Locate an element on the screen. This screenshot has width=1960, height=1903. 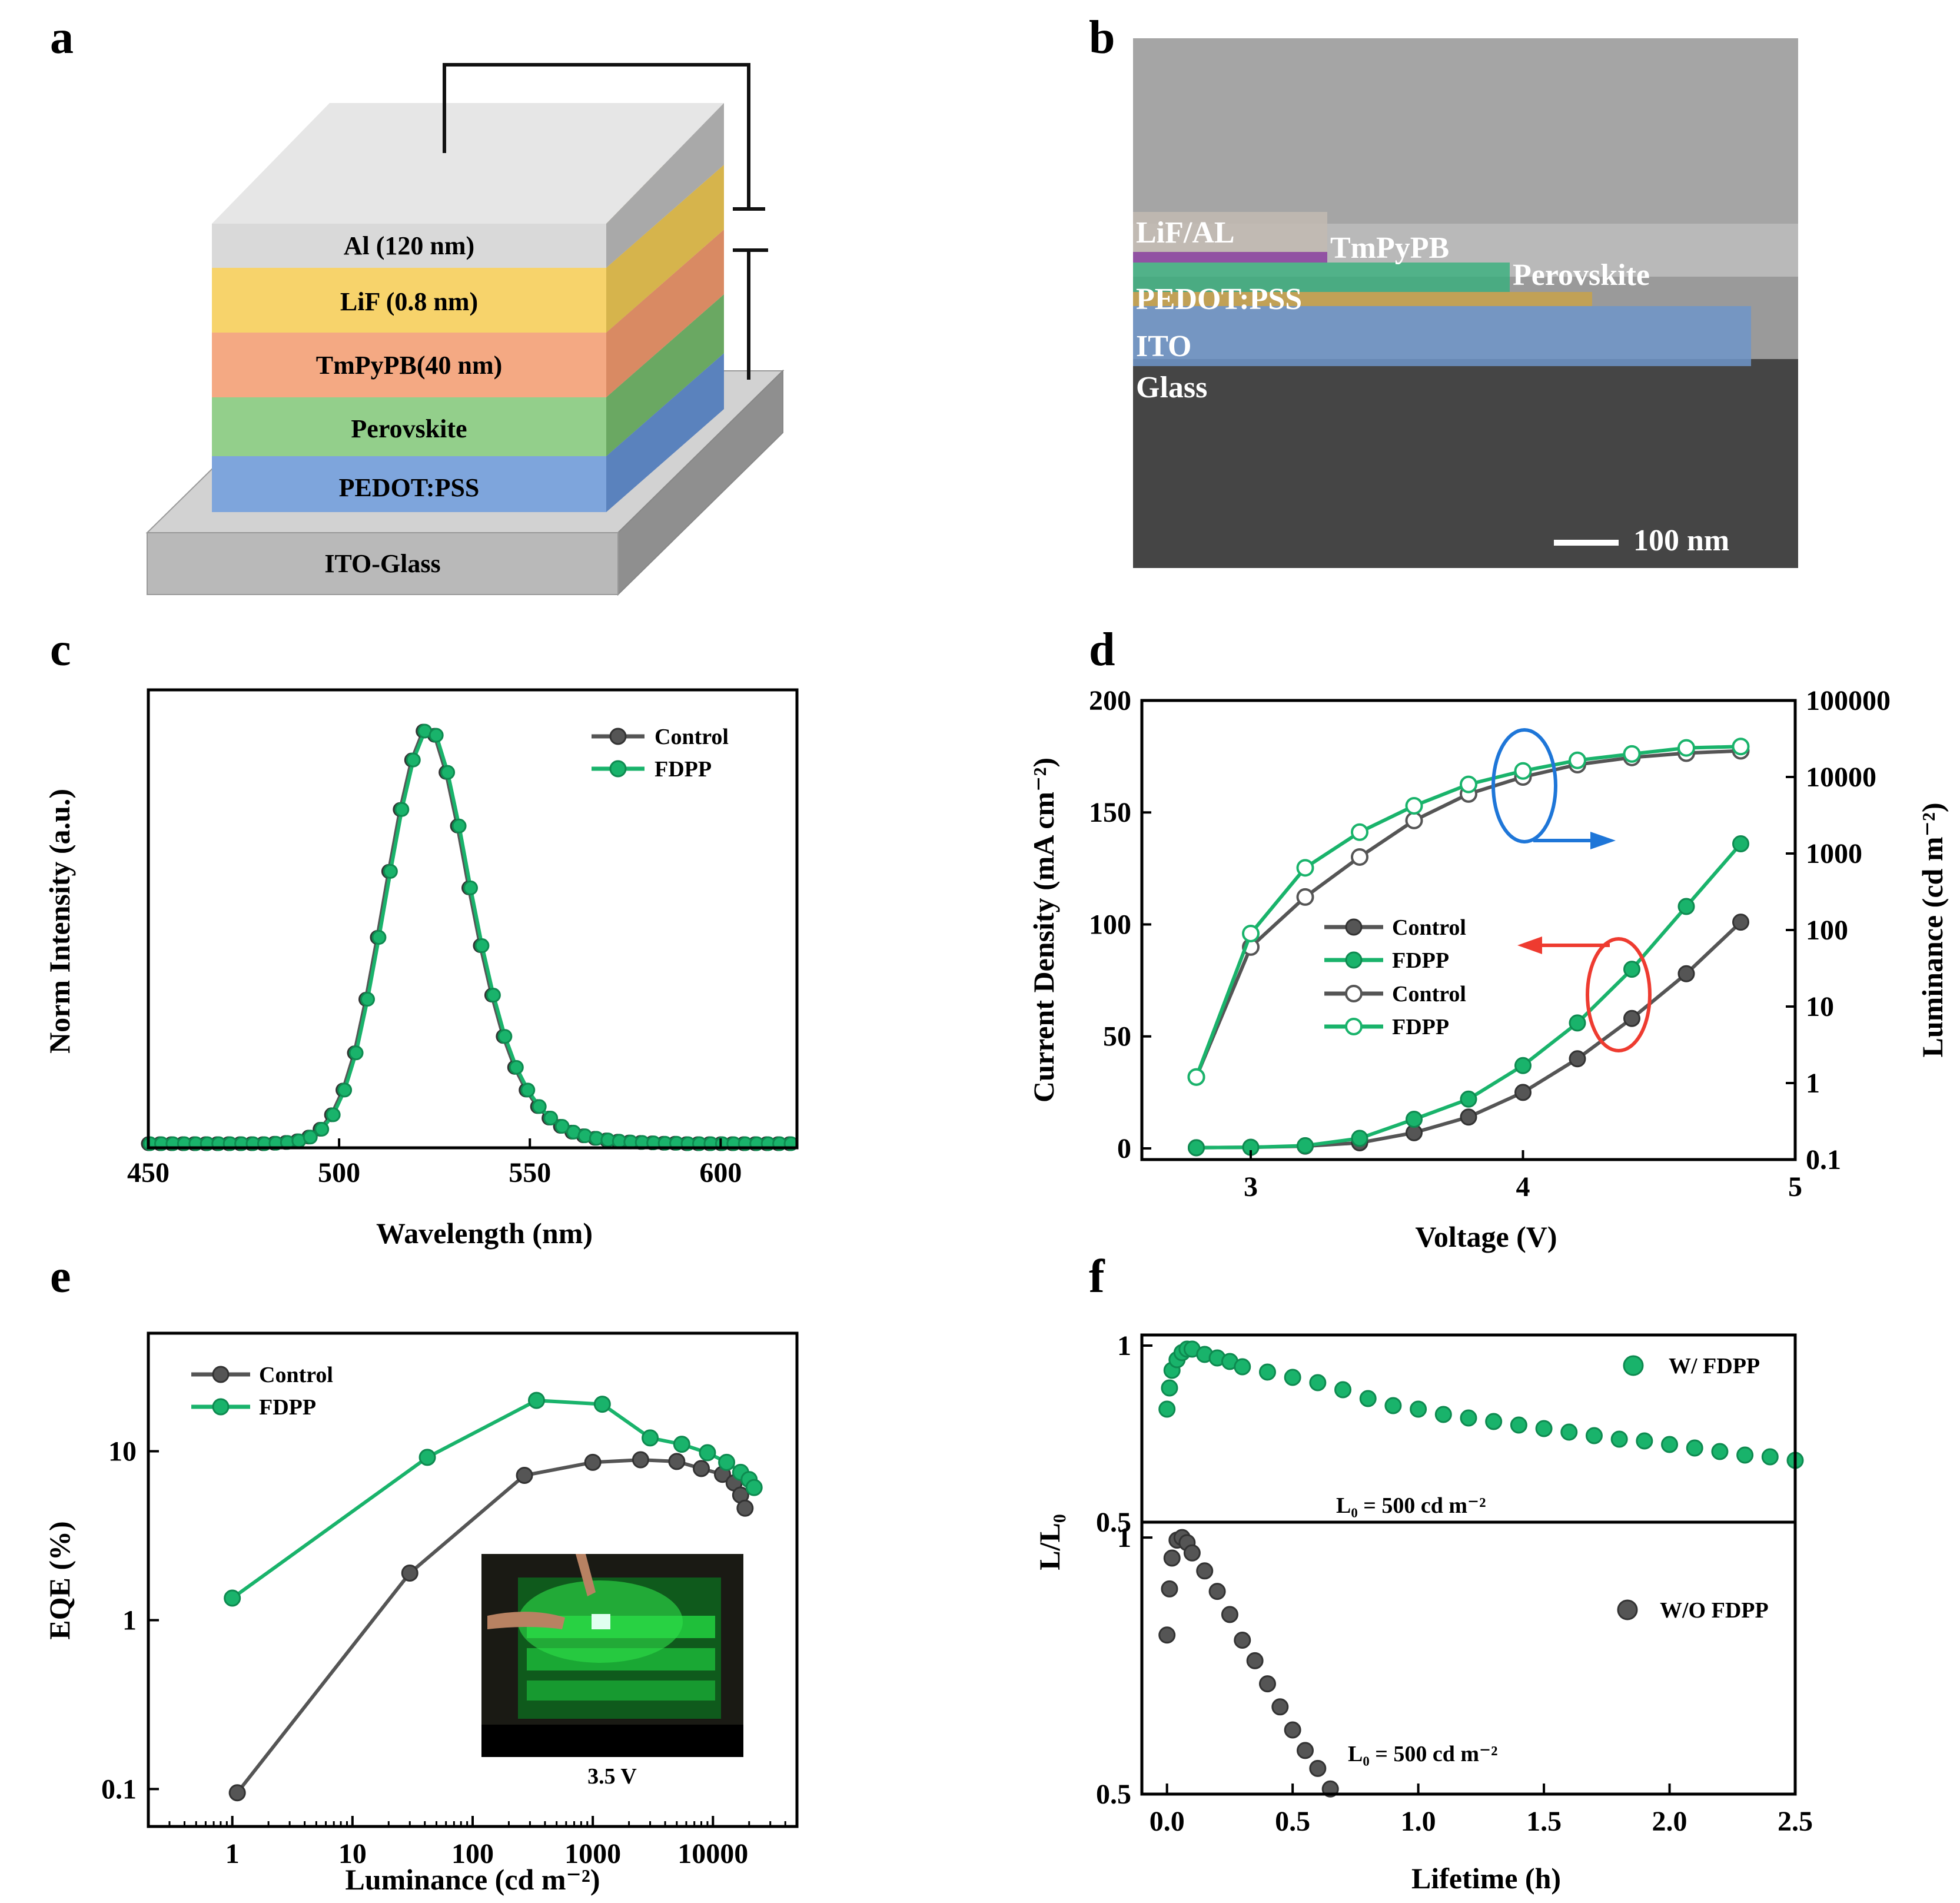
panel-c-legend-control: Control is located at coordinates (692, 737).